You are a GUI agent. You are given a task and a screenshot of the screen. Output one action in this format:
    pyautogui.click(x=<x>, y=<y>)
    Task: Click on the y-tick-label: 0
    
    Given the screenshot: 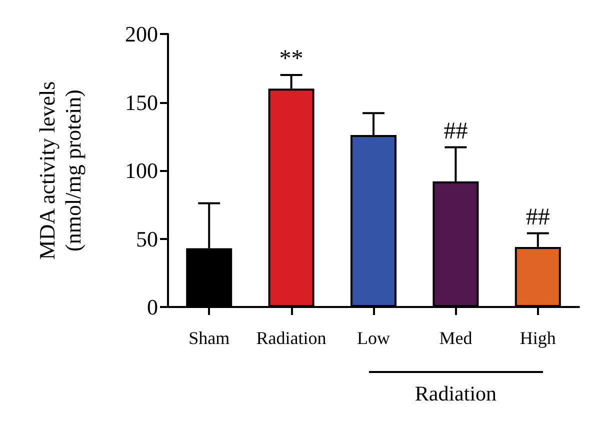 What is the action you would take?
    pyautogui.click(x=152, y=307)
    